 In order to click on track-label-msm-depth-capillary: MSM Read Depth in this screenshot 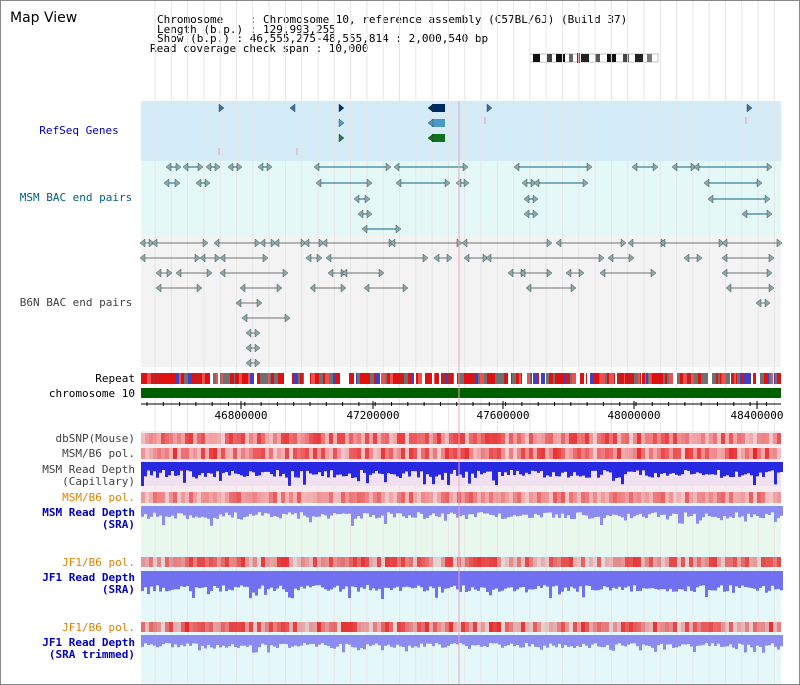, I will do `click(88, 469)`.